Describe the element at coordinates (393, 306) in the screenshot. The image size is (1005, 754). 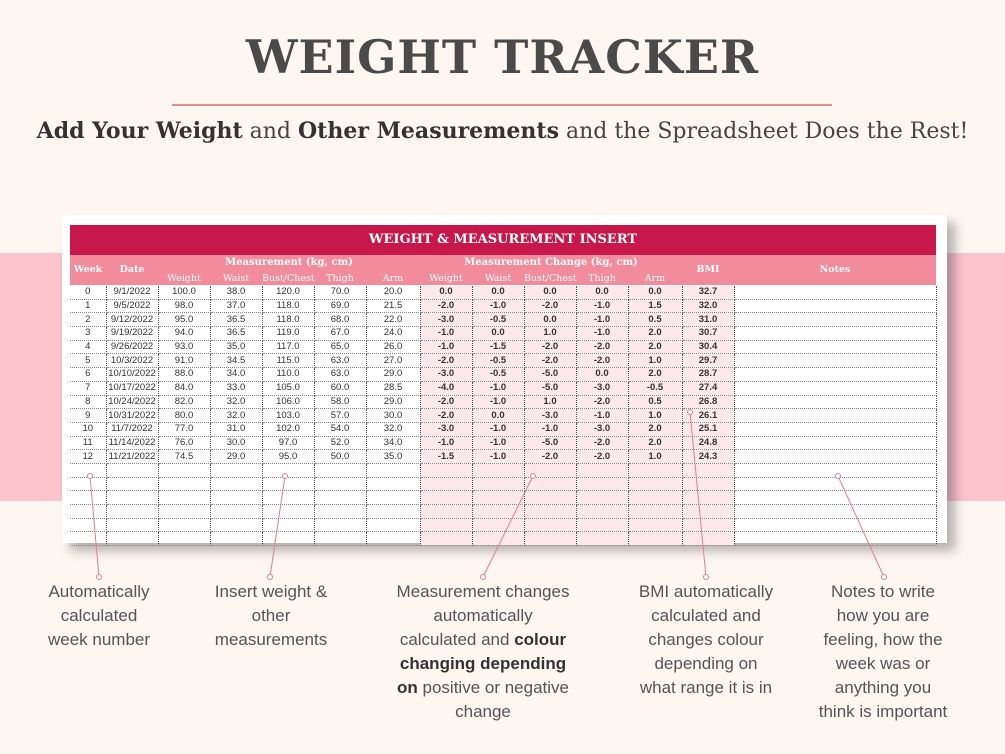
I see `measurement-cell: 21.5` at that location.